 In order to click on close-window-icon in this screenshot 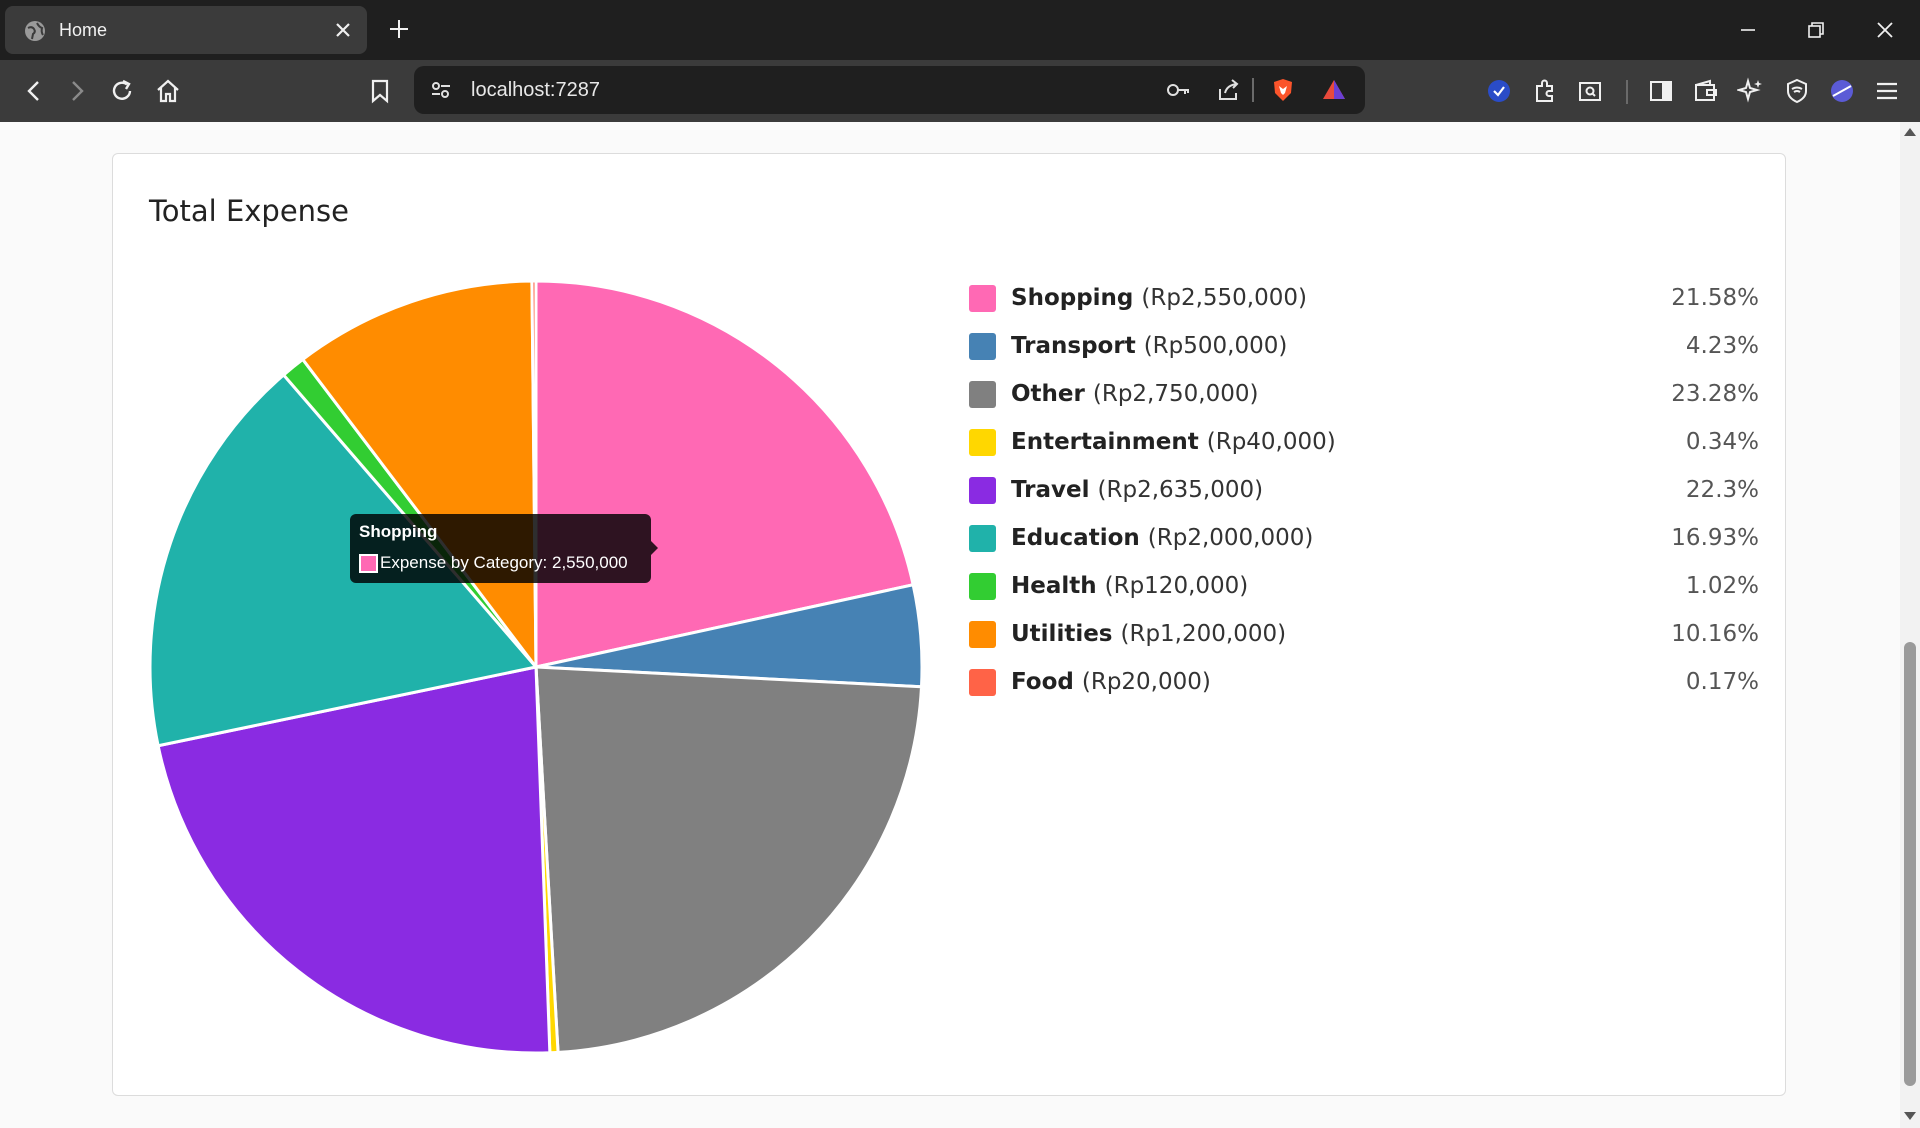, I will do `click(1885, 30)`.